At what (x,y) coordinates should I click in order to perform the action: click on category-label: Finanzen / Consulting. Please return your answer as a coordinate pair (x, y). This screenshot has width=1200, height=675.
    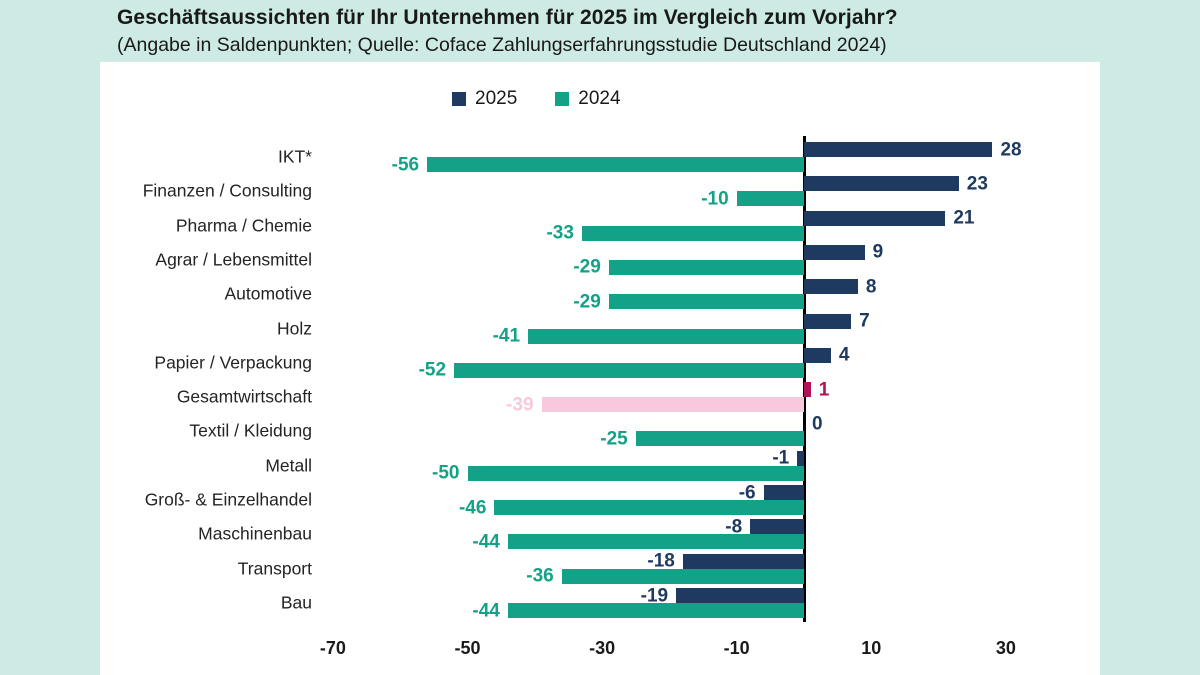
    Looking at the image, I should click on (227, 190).